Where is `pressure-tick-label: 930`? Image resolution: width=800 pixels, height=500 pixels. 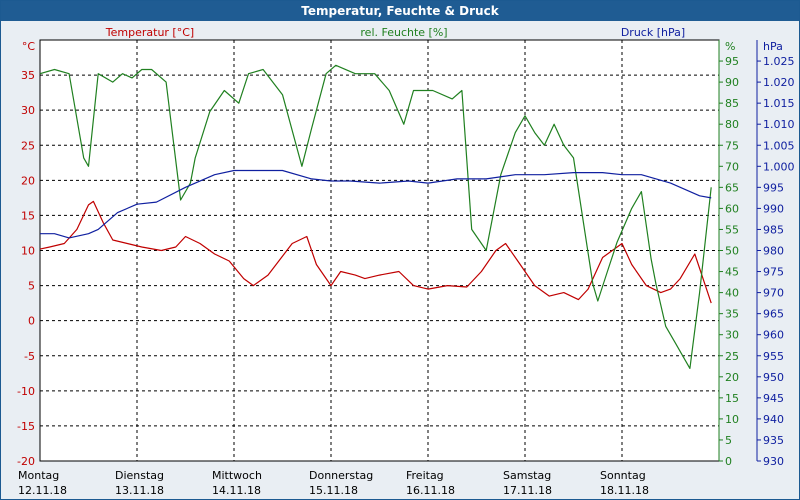 pressure-tick-label: 930 is located at coordinates (773, 461).